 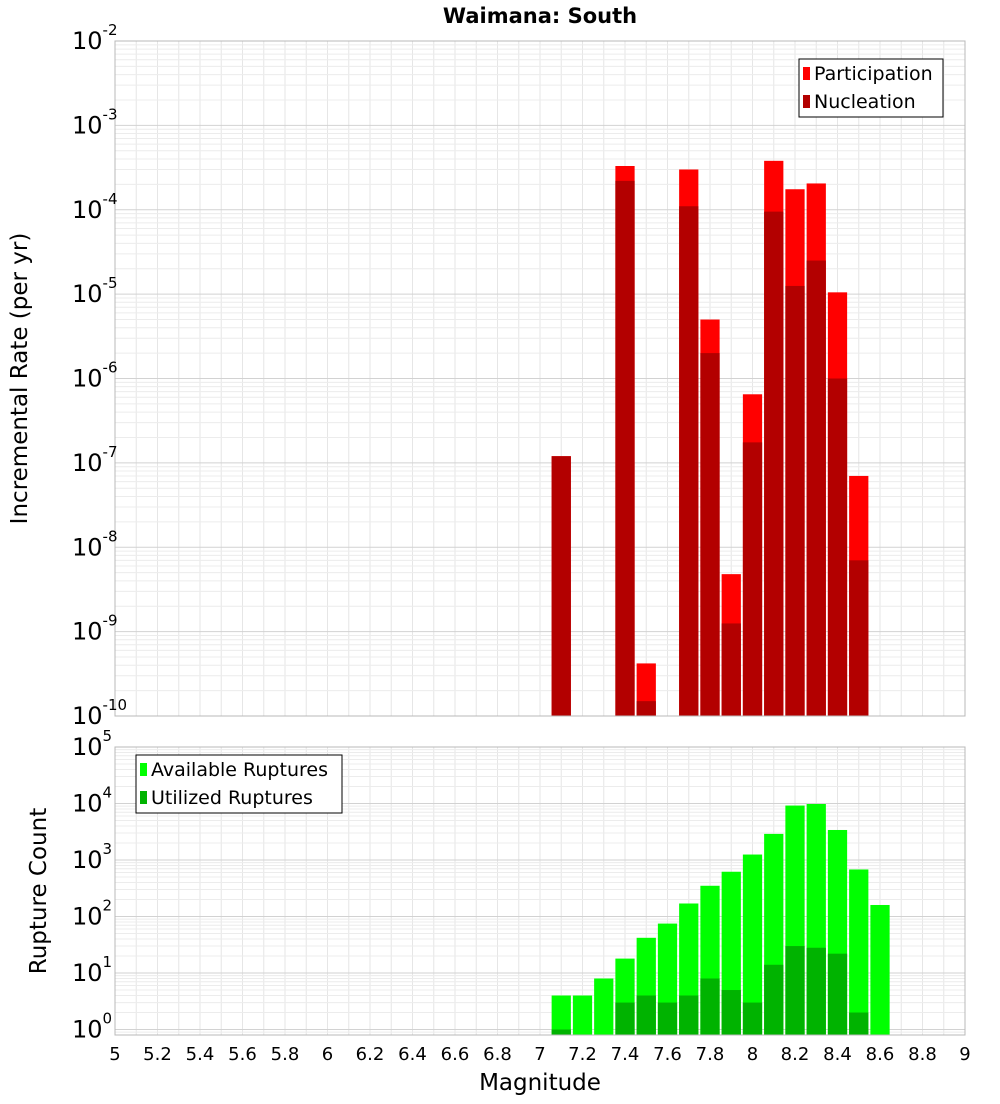 I want to click on legend-label: Participation, so click(x=873, y=74).